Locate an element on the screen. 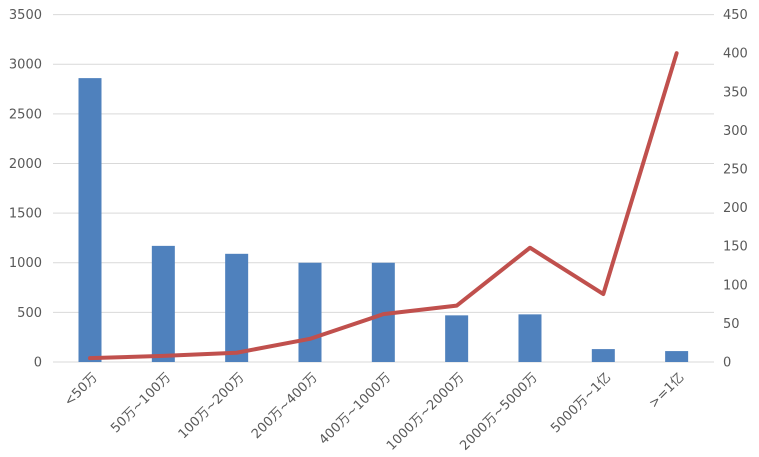  y-axis-right-tick-label: 300 is located at coordinates (735, 131).